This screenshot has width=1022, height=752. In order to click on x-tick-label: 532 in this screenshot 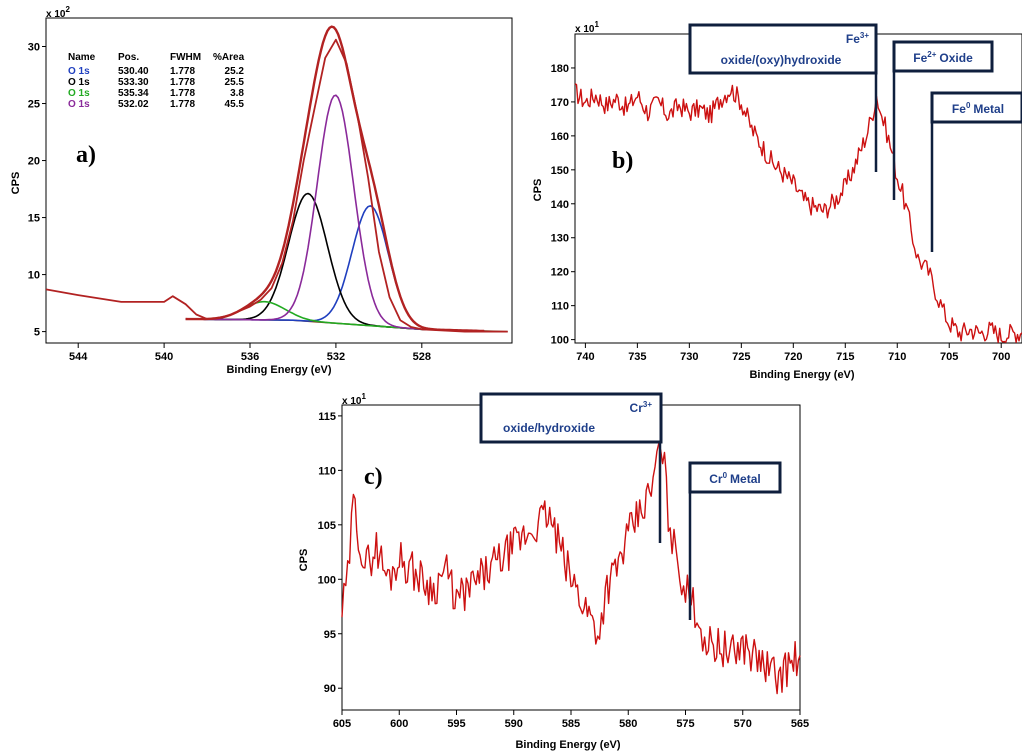, I will do `click(336, 357)`.